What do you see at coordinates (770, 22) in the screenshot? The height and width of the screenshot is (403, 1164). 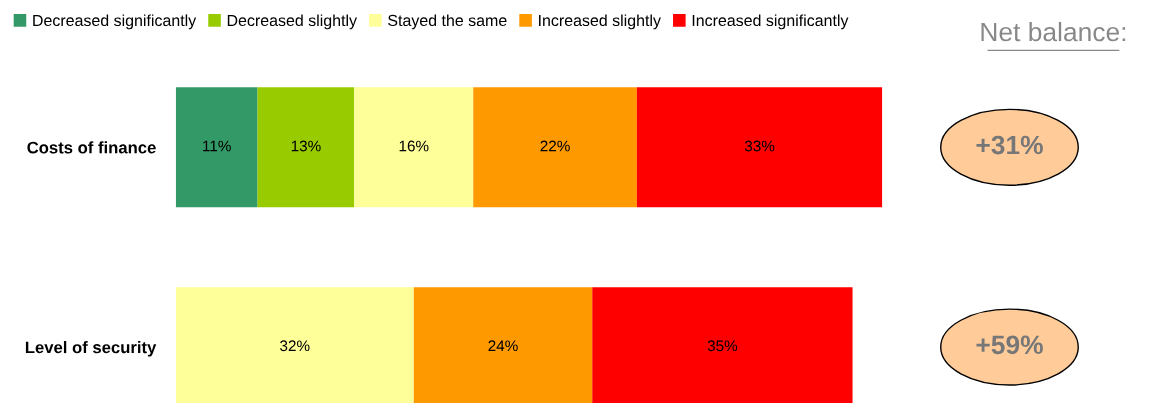 I see `legend-label: Increased significantly` at bounding box center [770, 22].